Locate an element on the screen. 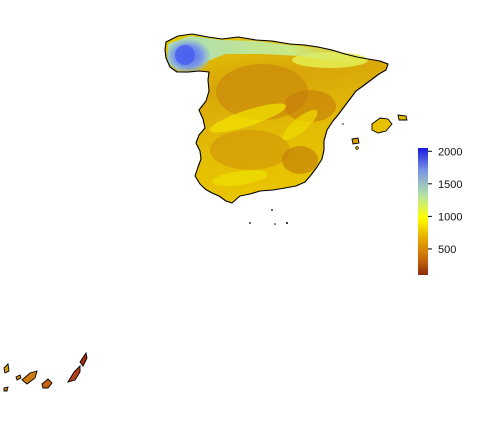 The height and width of the screenshot is (425, 480). islets is located at coordinates (296, 174).